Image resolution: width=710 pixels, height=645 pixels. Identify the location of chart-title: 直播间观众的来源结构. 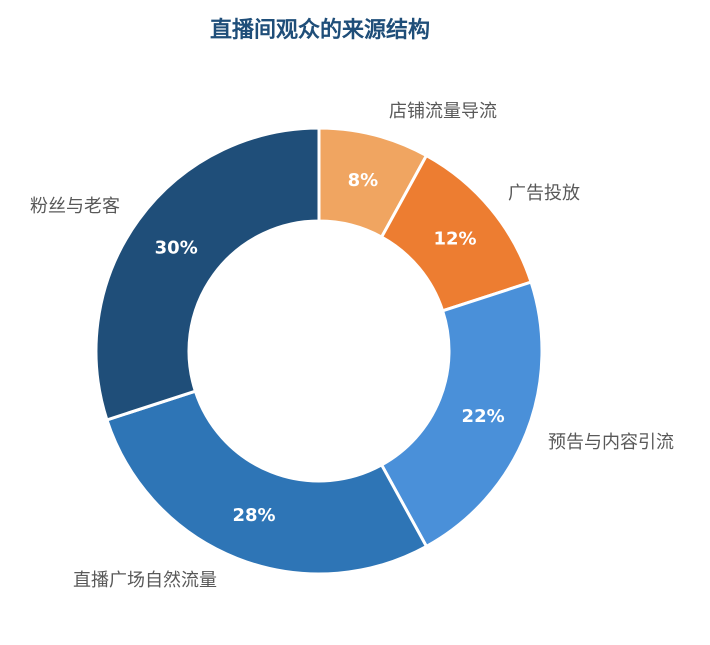
(319, 30).